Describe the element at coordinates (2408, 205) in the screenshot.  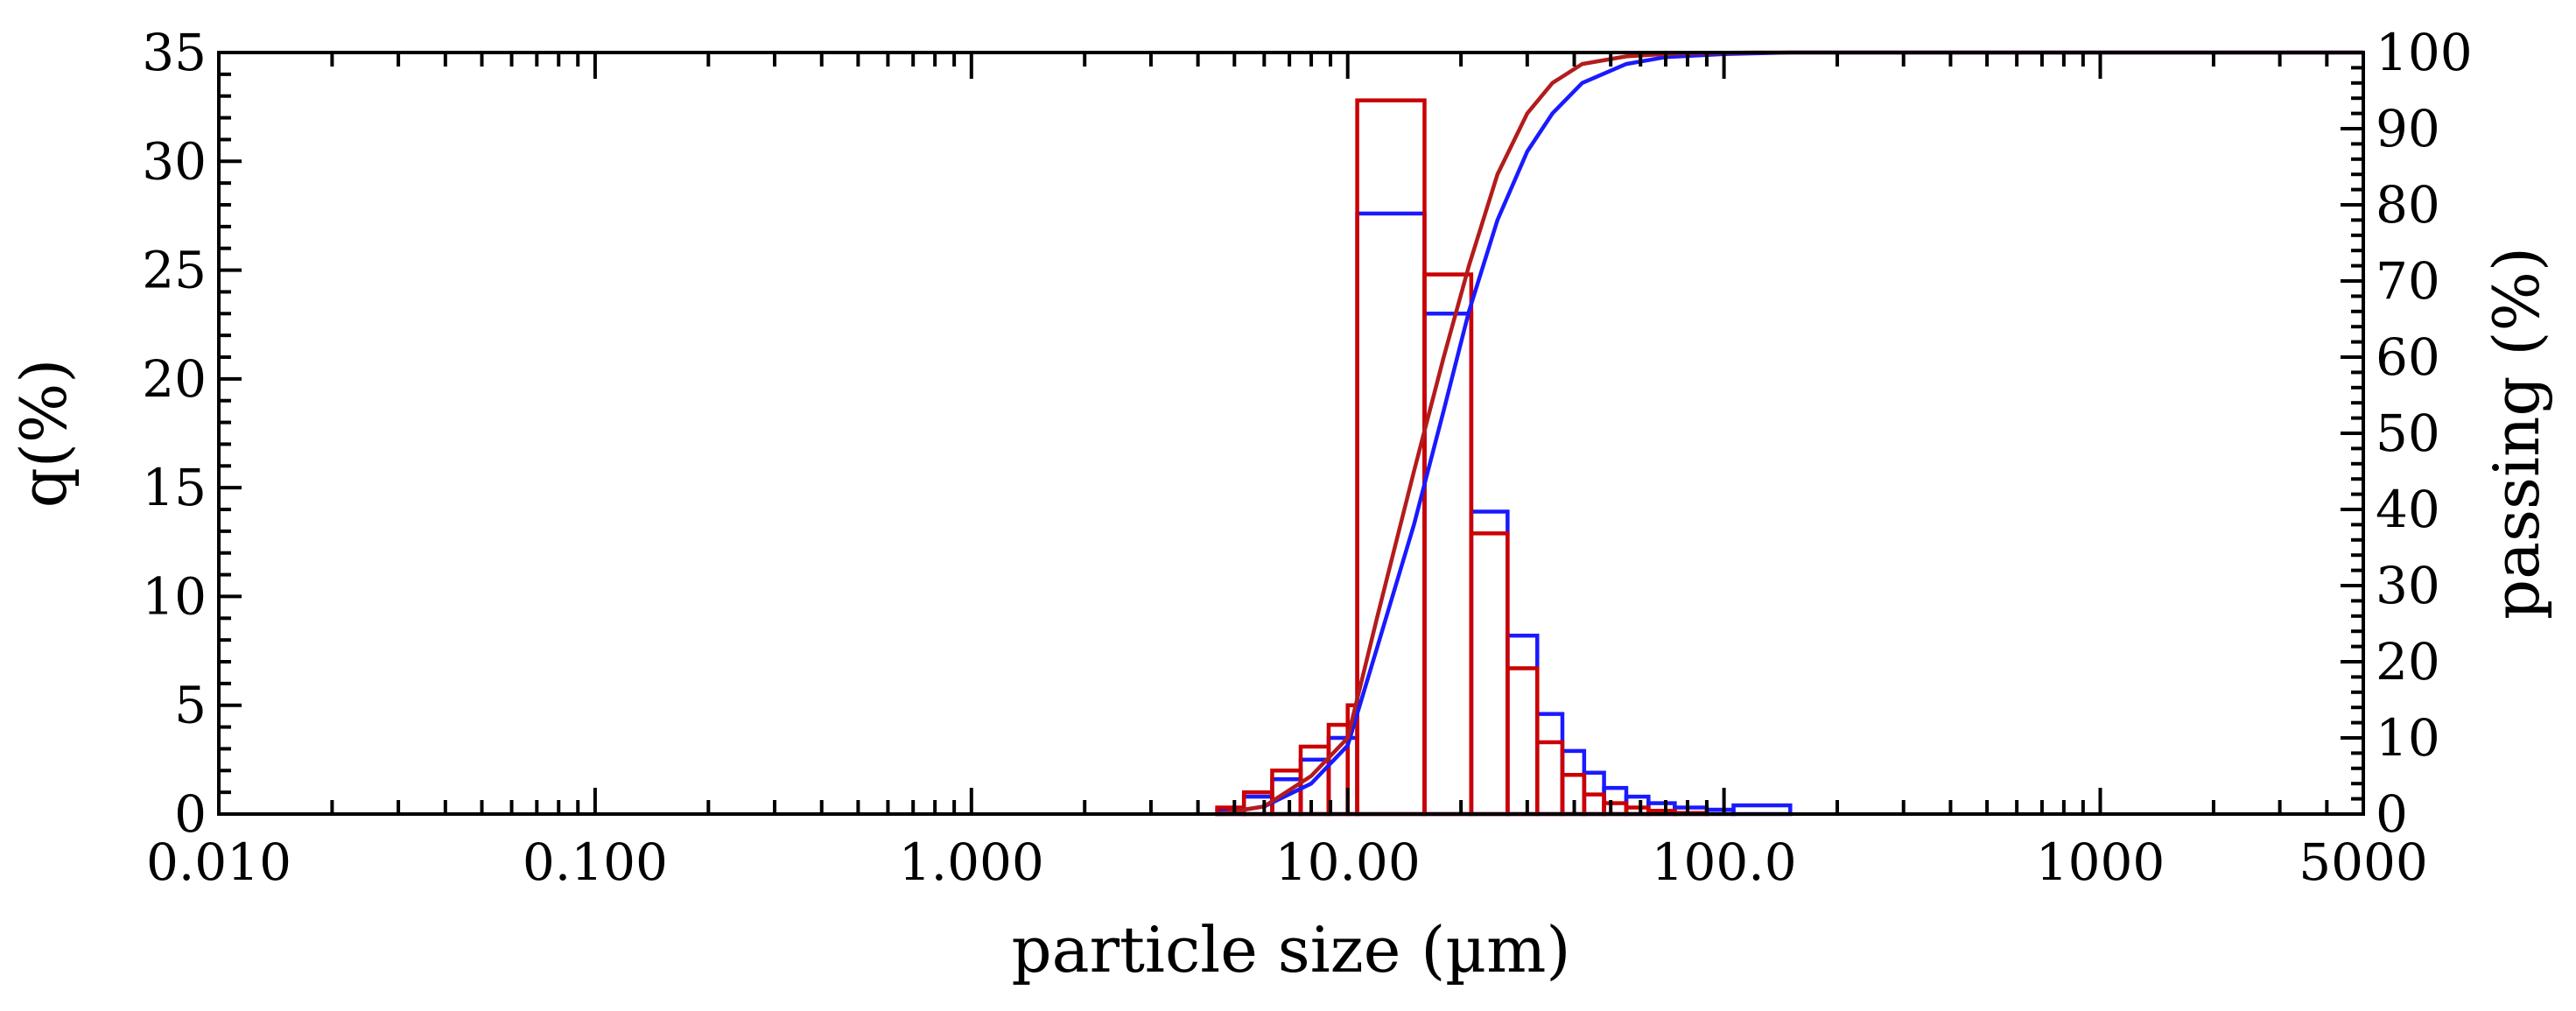
I see `y-right-tick-label: 80` at that location.